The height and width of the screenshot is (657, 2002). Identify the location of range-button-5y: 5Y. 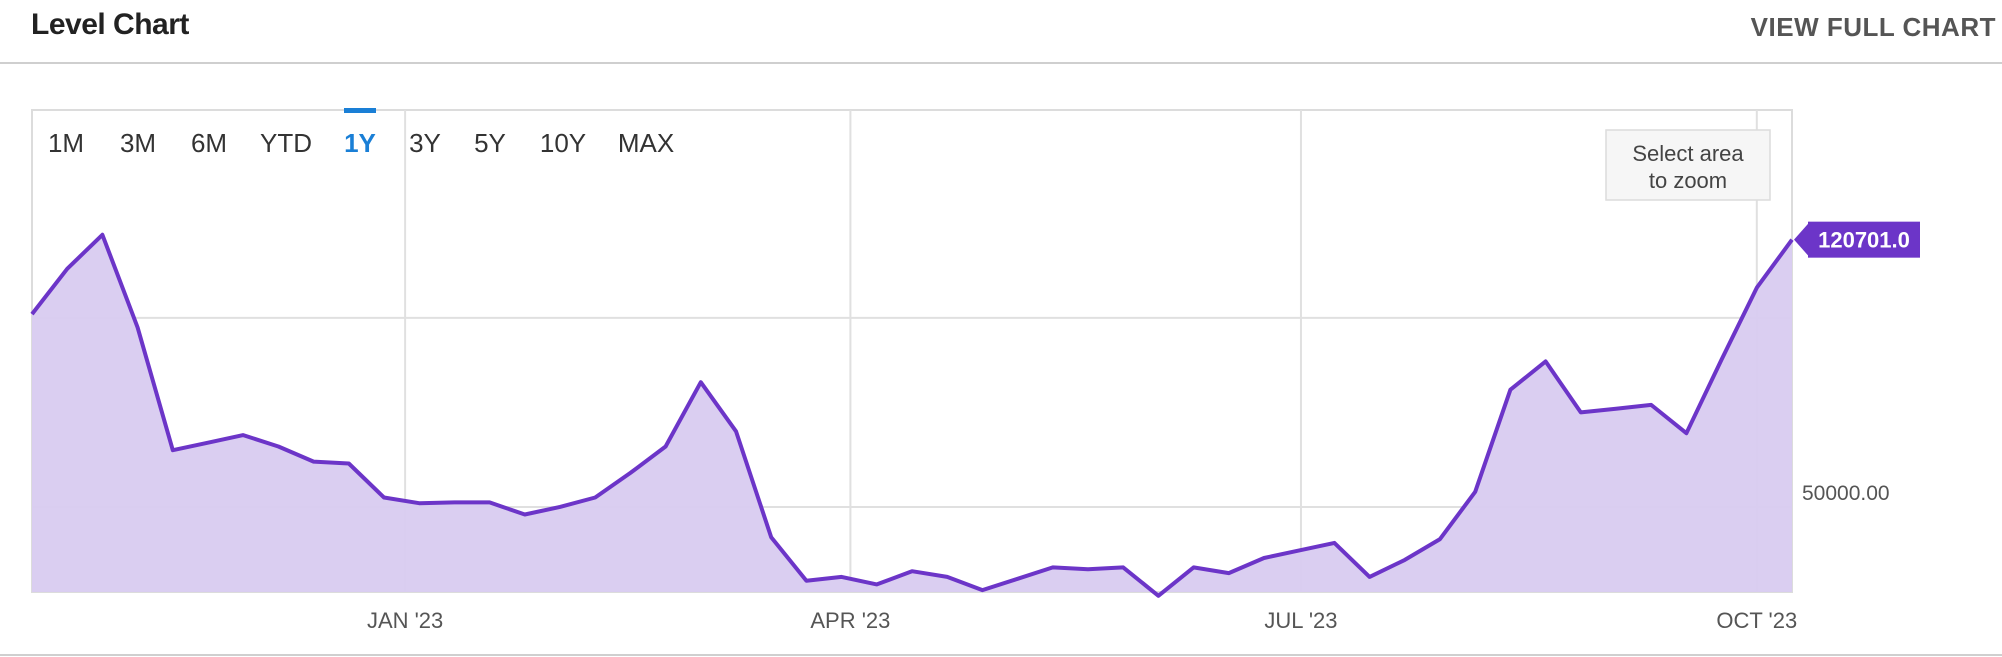
(490, 143).